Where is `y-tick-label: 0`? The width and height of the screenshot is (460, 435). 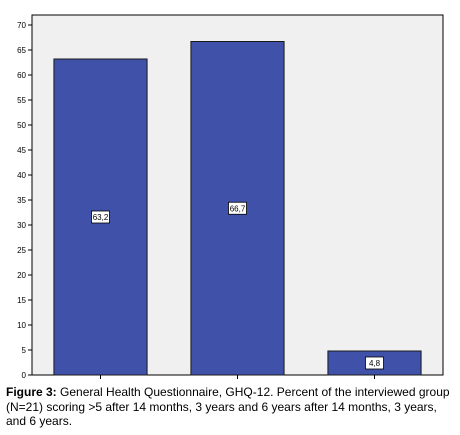
y-tick-label: 0 is located at coordinates (24, 375).